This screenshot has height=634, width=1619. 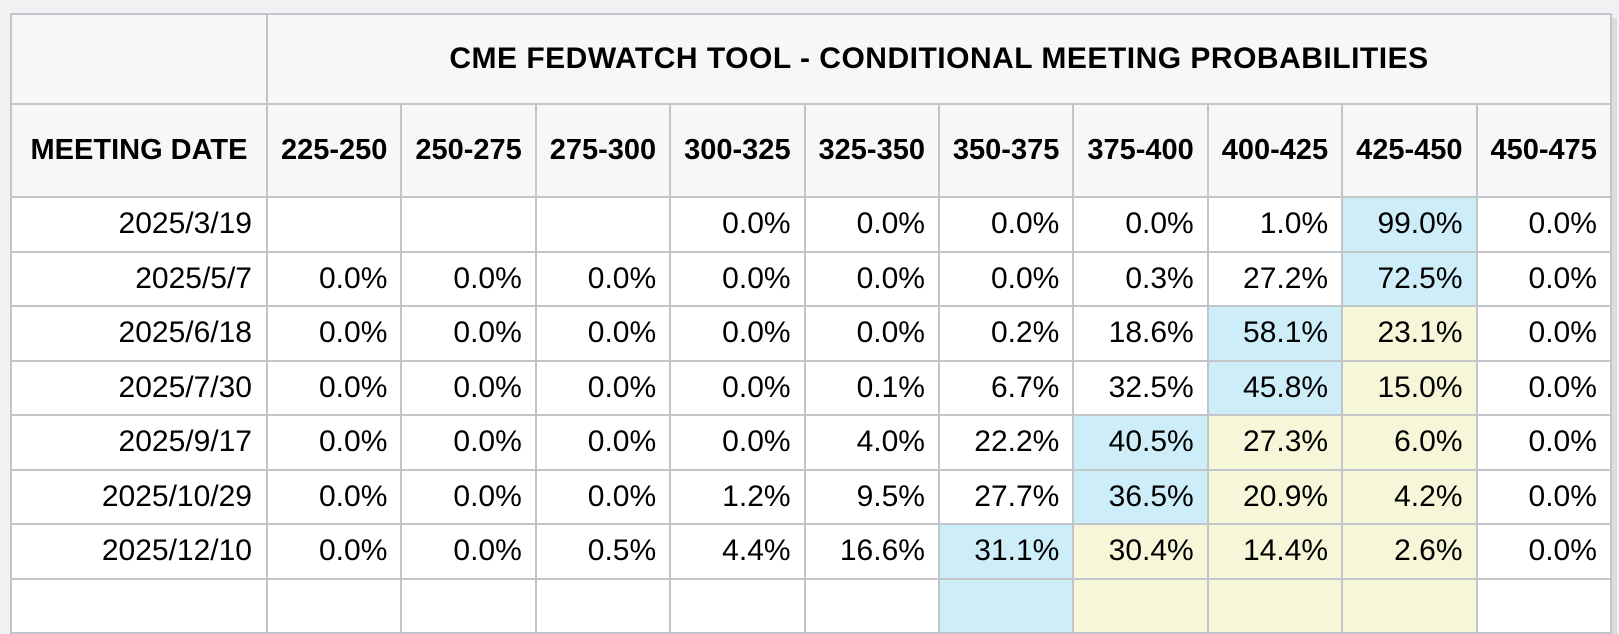 What do you see at coordinates (139, 333) in the screenshot?
I see `meeting-date-cell: 2025/6/18` at bounding box center [139, 333].